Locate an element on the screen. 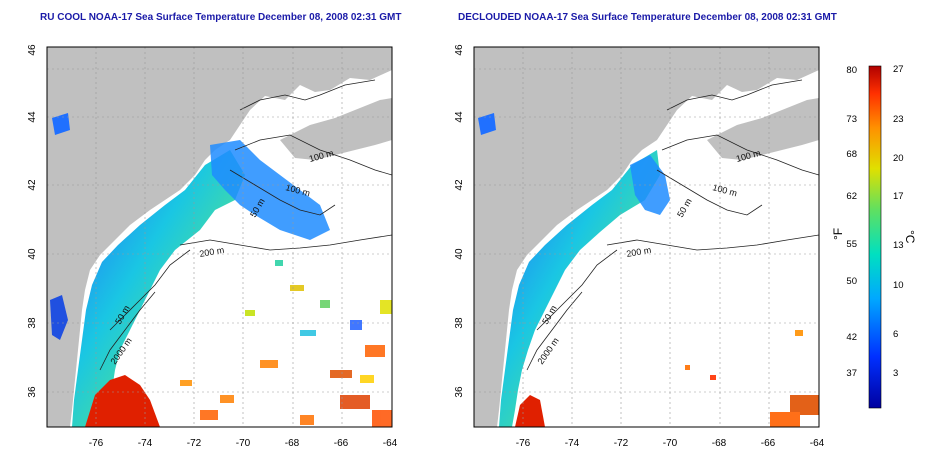 The image size is (950, 475). colorbar-gradient is located at coordinates (875, 237).